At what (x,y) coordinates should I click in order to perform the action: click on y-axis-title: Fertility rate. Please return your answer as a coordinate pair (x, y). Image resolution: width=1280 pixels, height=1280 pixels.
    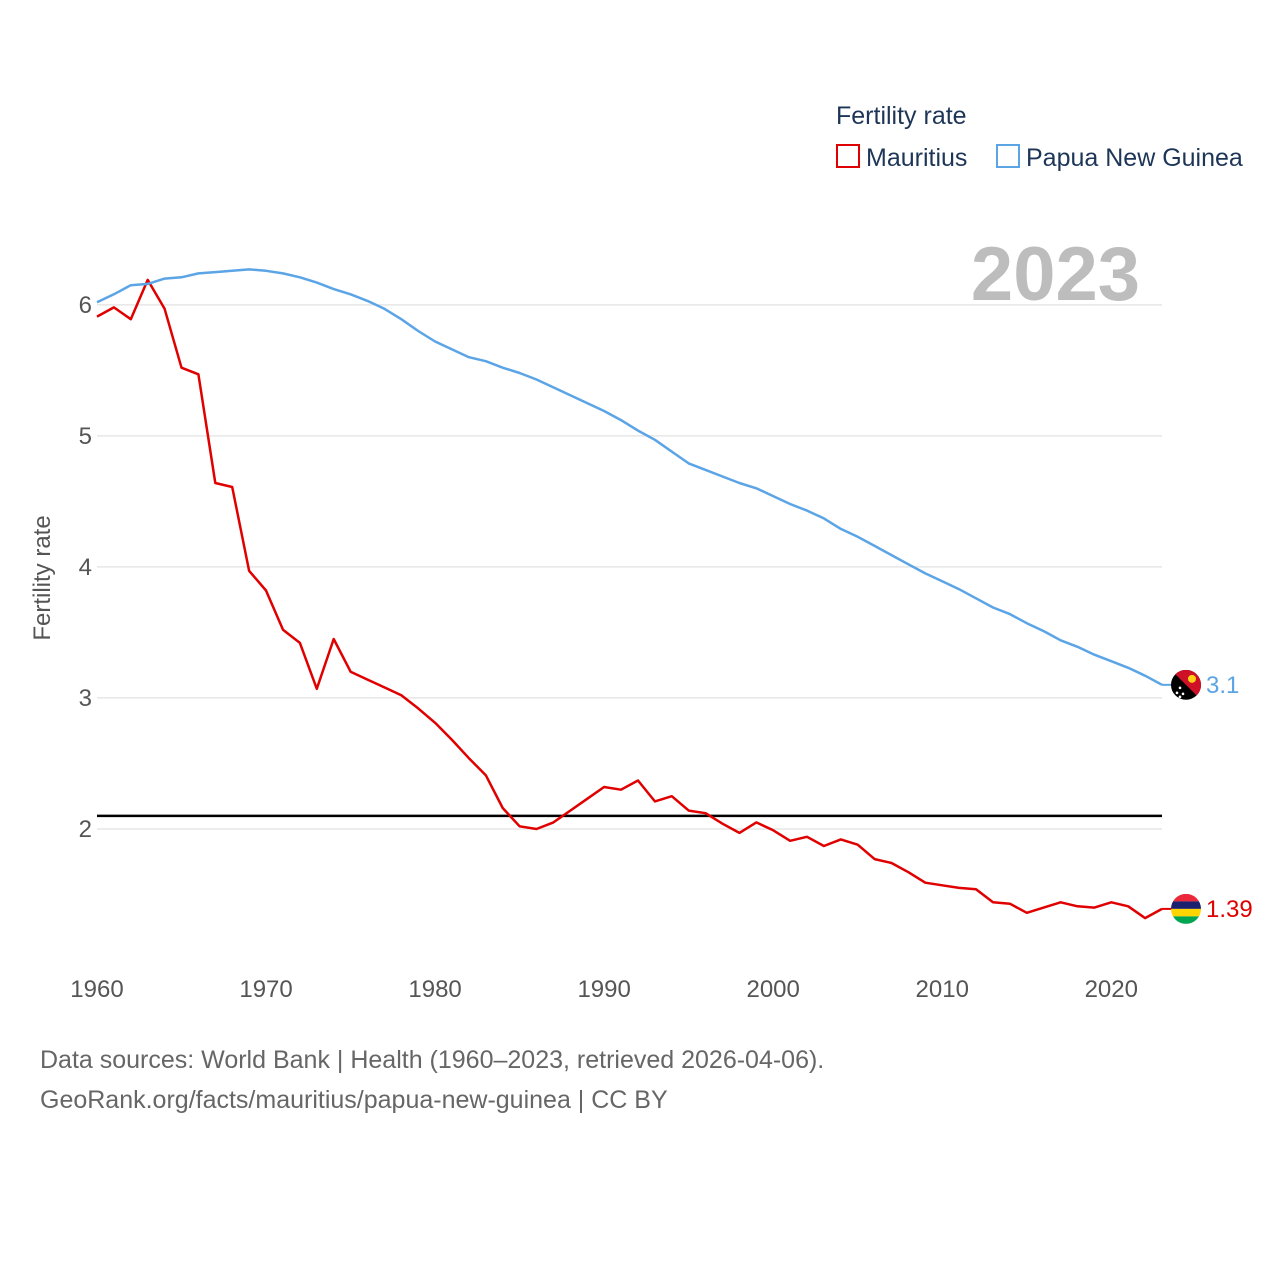
    Looking at the image, I should click on (42, 577).